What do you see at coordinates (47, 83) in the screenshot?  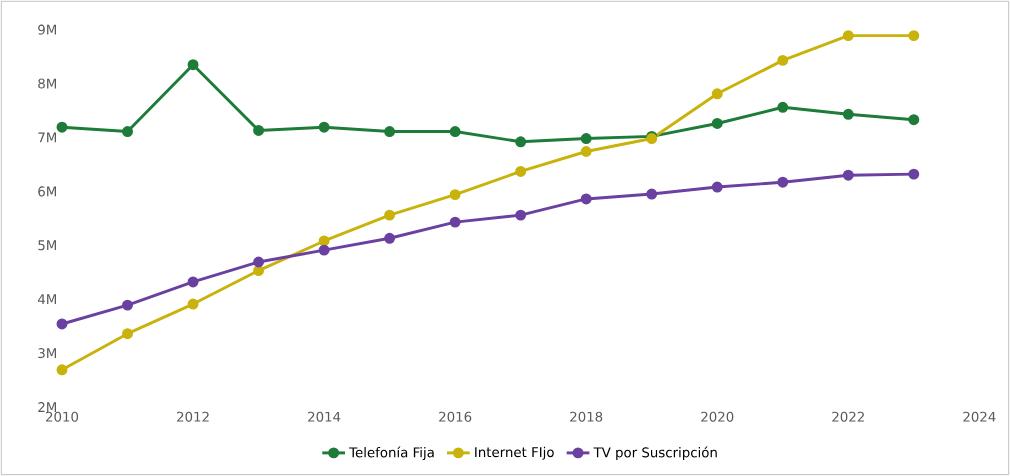 I see `y-tick-label: 8M` at bounding box center [47, 83].